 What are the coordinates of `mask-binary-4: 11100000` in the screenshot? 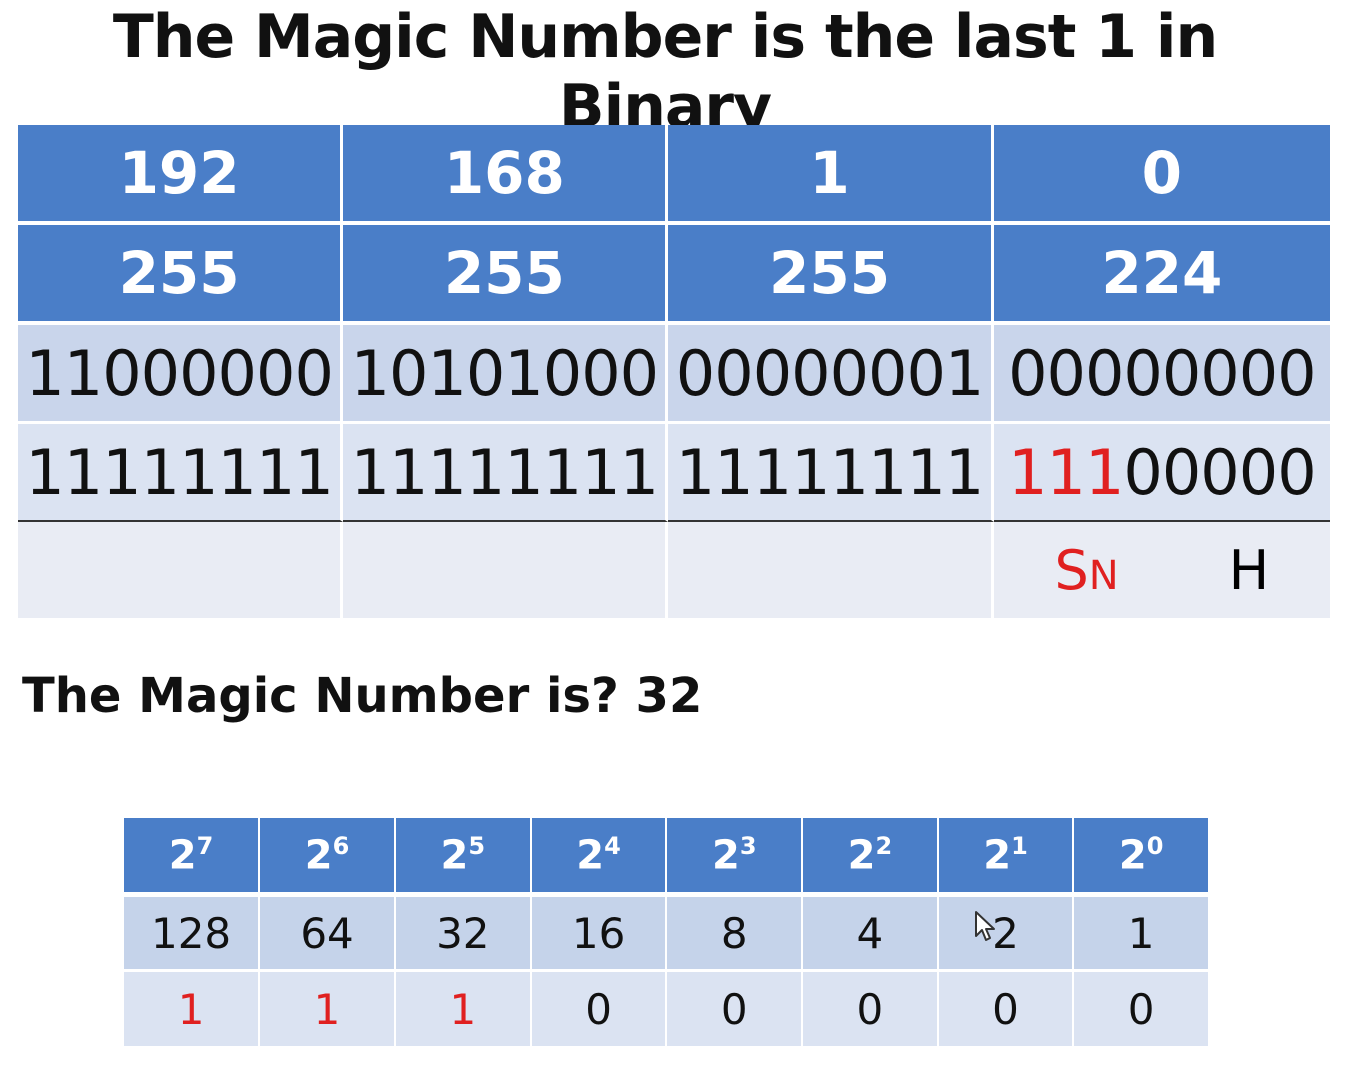 It's located at (1161, 473).